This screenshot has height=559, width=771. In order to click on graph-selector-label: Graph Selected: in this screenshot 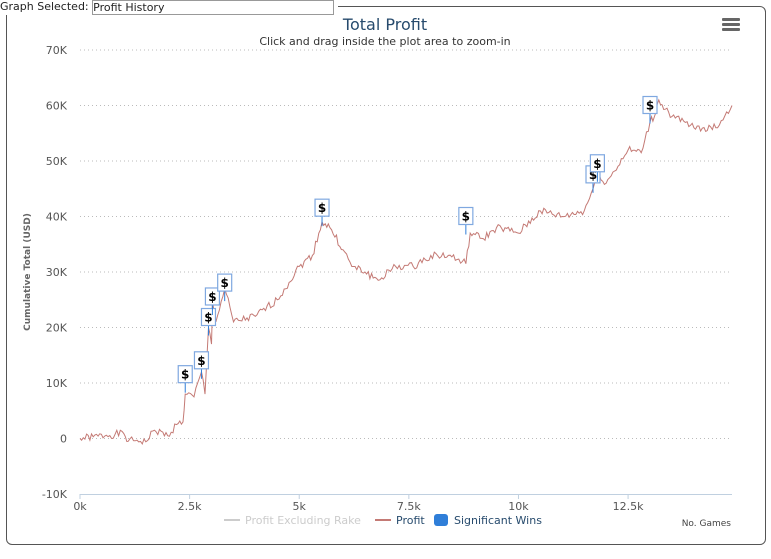, I will do `click(44, 6)`.